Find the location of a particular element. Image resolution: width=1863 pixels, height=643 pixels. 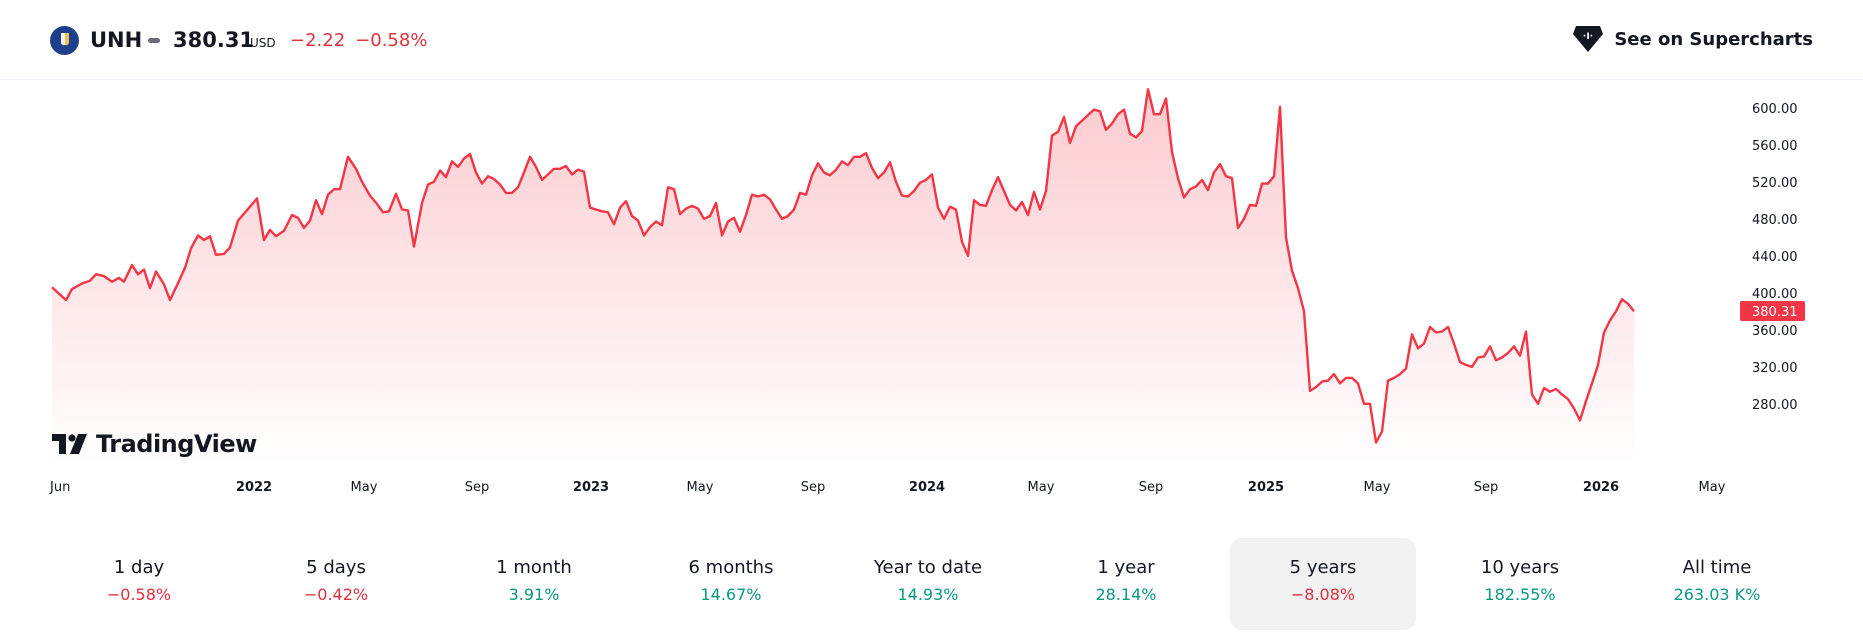

last-price: 380.31 is located at coordinates (214, 40).